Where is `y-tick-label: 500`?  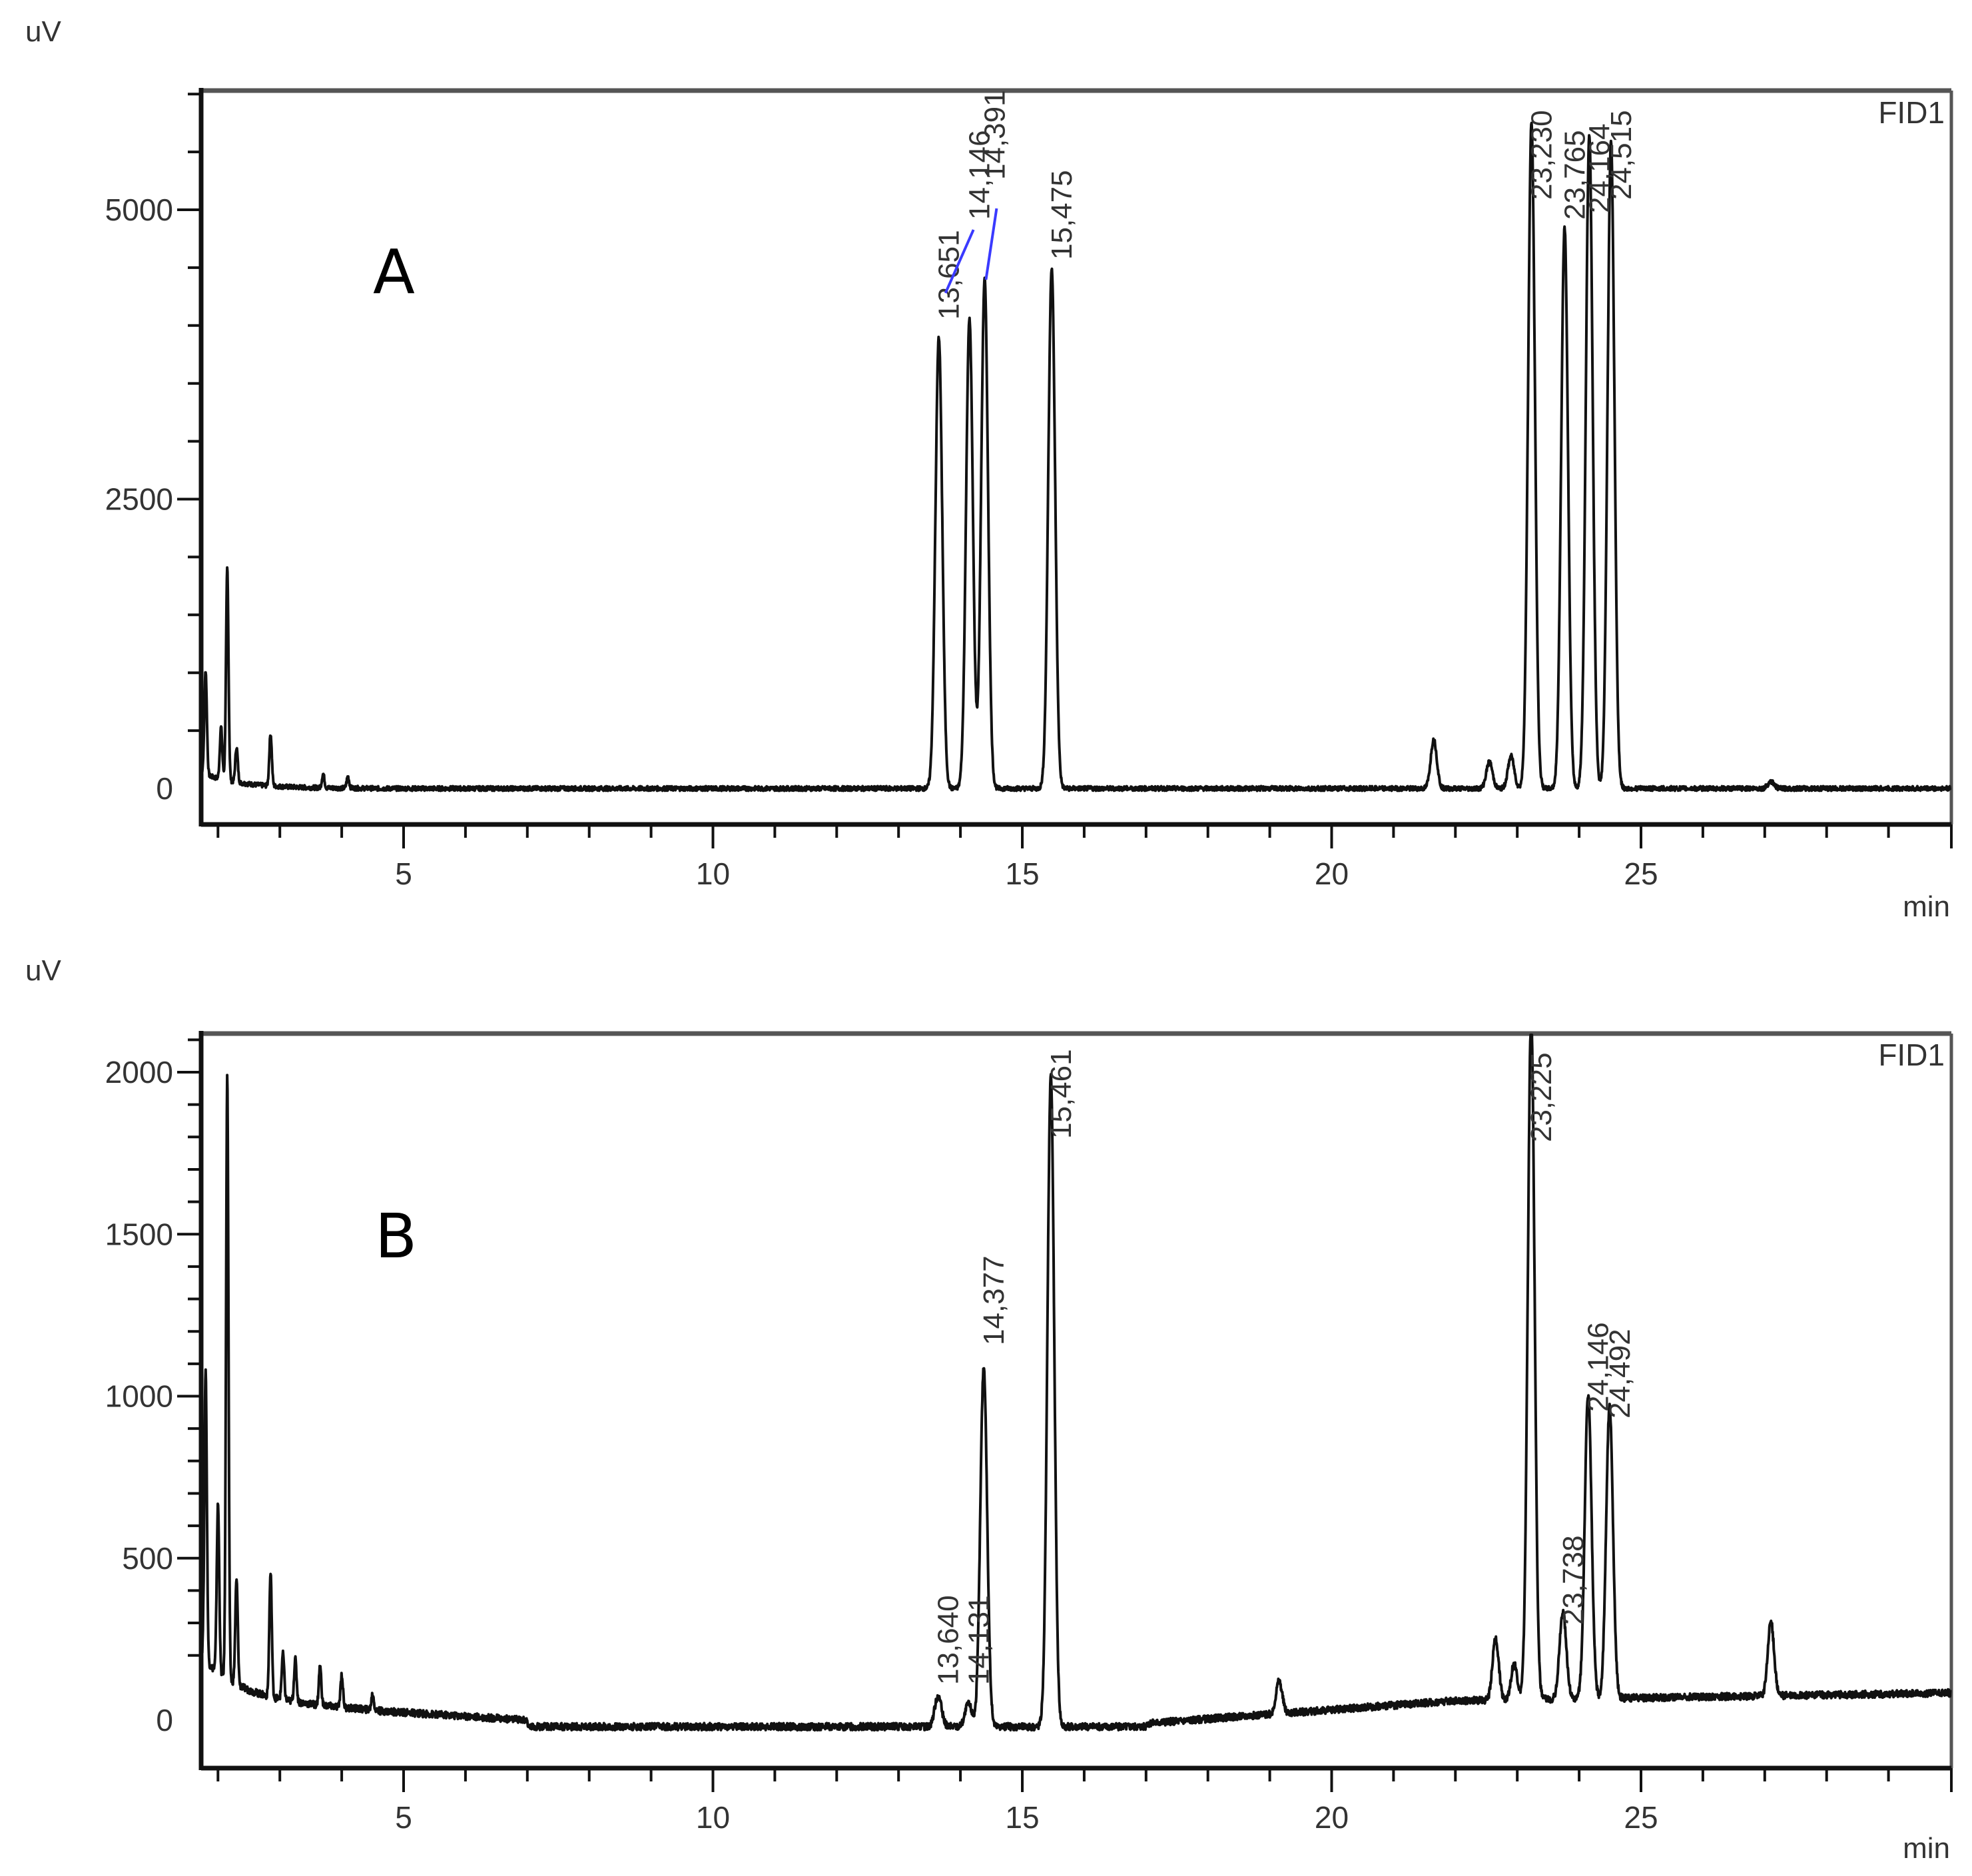 y-tick-label: 500 is located at coordinates (147, 1558).